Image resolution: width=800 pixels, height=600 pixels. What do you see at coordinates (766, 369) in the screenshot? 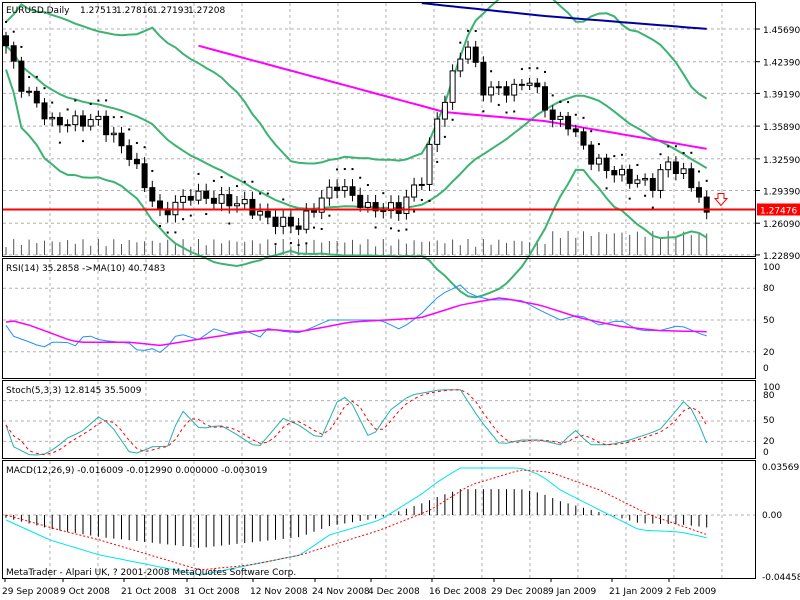
I see `rsi-tick-label: 0` at bounding box center [766, 369].